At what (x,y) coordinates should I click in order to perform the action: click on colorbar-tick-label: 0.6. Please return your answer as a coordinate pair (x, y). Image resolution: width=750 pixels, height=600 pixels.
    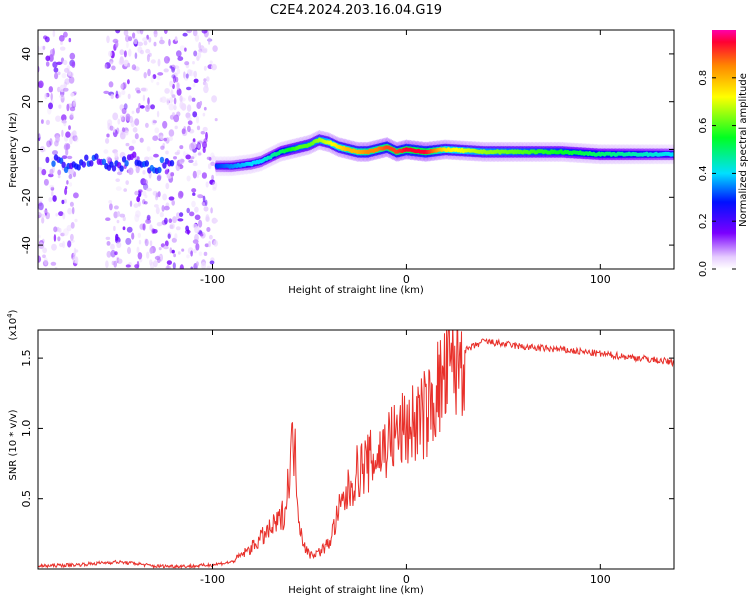
    Looking at the image, I should click on (703, 126).